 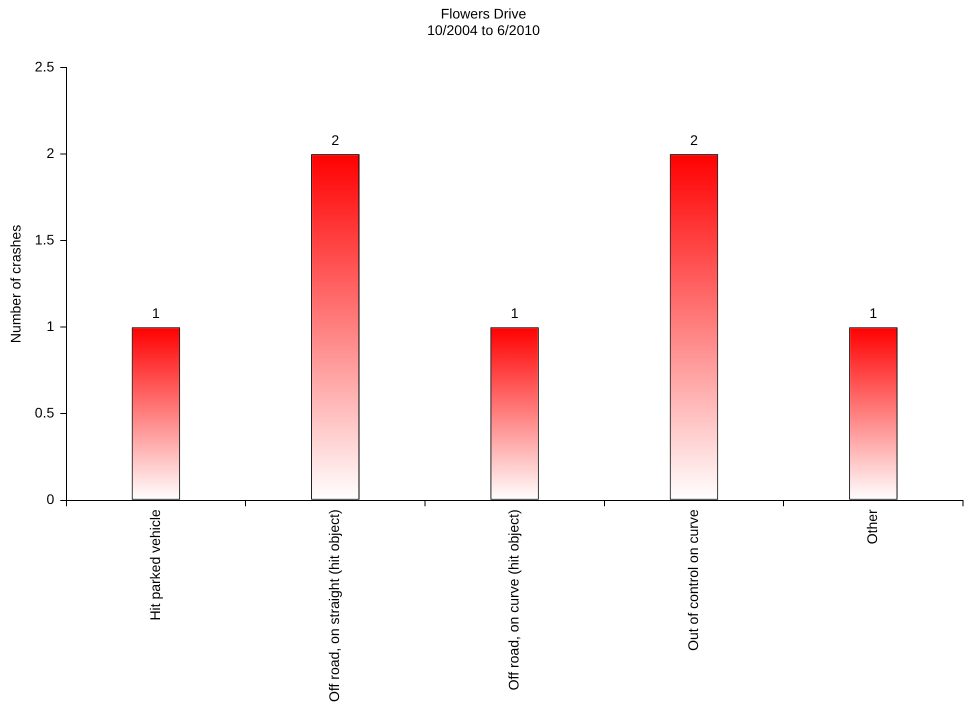 What do you see at coordinates (50, 326) in the screenshot?
I see `y-tick-label: 1` at bounding box center [50, 326].